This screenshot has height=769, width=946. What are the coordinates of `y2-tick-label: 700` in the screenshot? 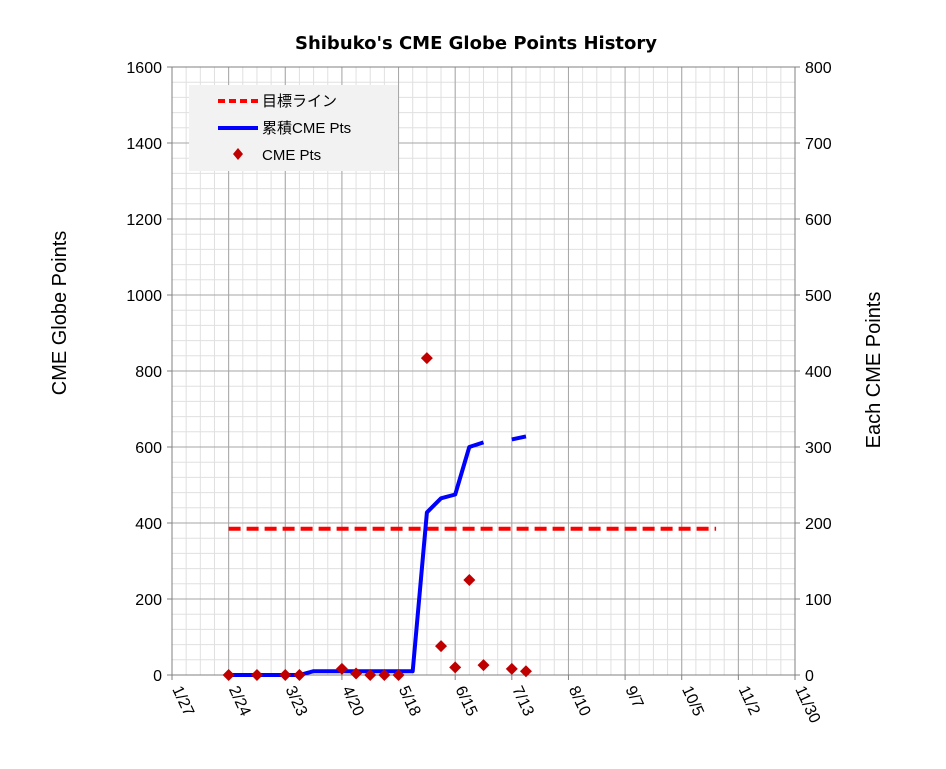 It's located at (818, 144).